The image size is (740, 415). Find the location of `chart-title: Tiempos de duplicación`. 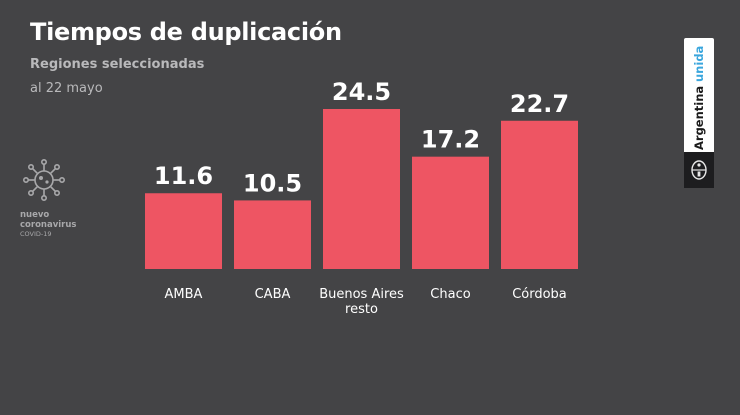

chart-title: Tiempos de duplicación is located at coordinates (186, 32).